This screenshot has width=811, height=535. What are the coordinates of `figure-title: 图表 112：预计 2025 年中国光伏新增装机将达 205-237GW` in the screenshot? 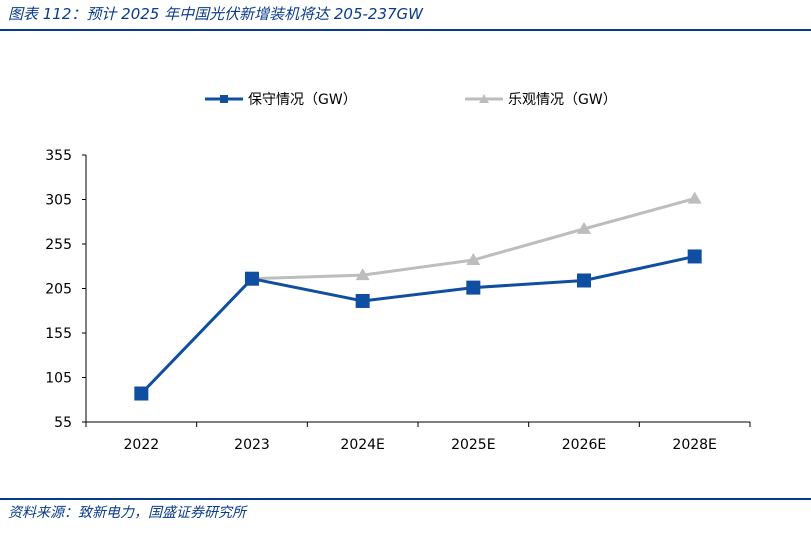 It's located at (216, 14).